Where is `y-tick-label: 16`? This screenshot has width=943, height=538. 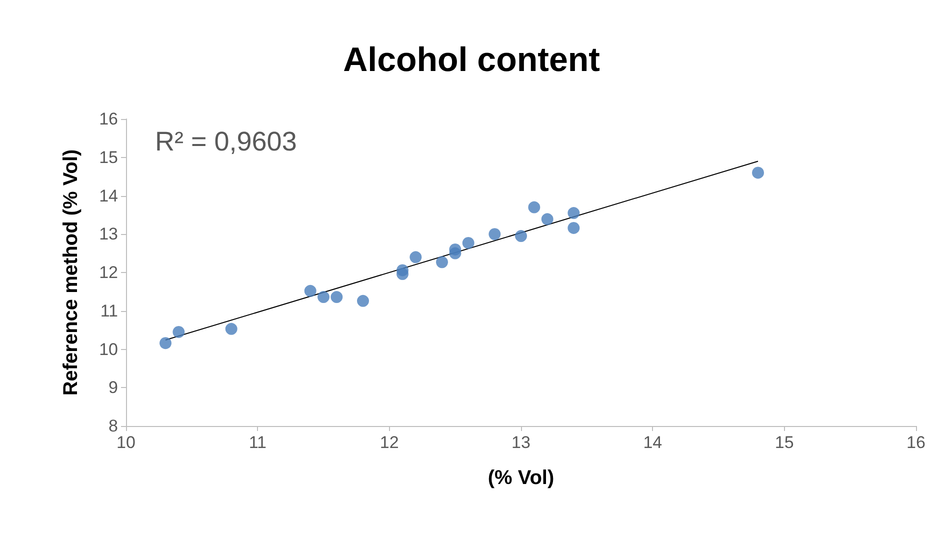 y-tick-label: 16 is located at coordinates (108, 119).